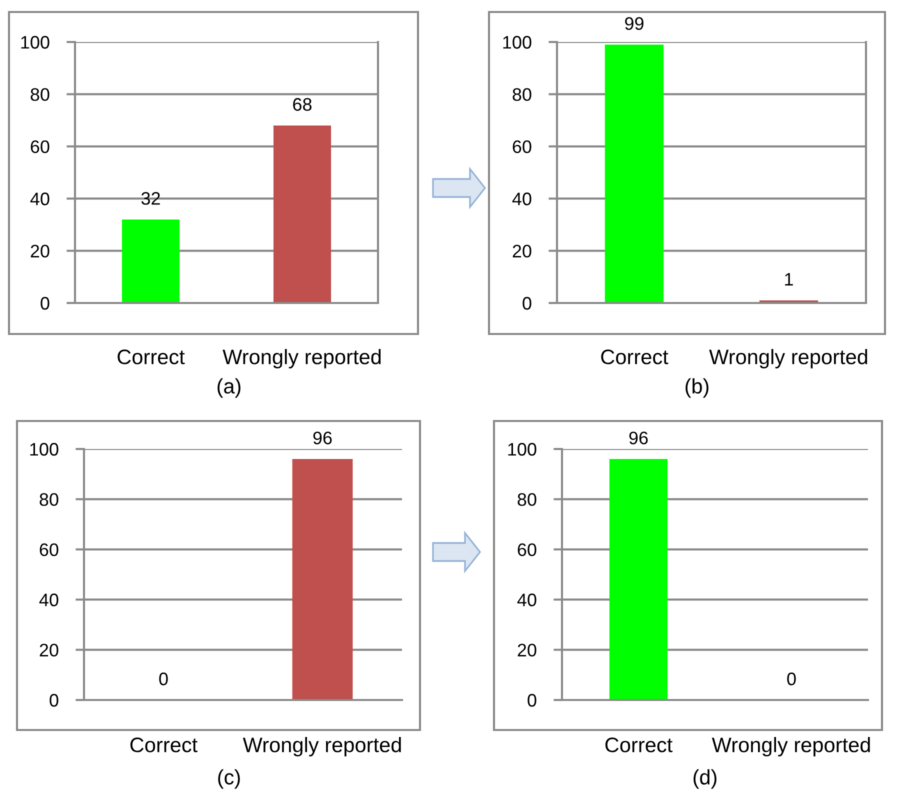 The height and width of the screenshot is (794, 904). I want to click on data-label: 32, so click(150, 198).